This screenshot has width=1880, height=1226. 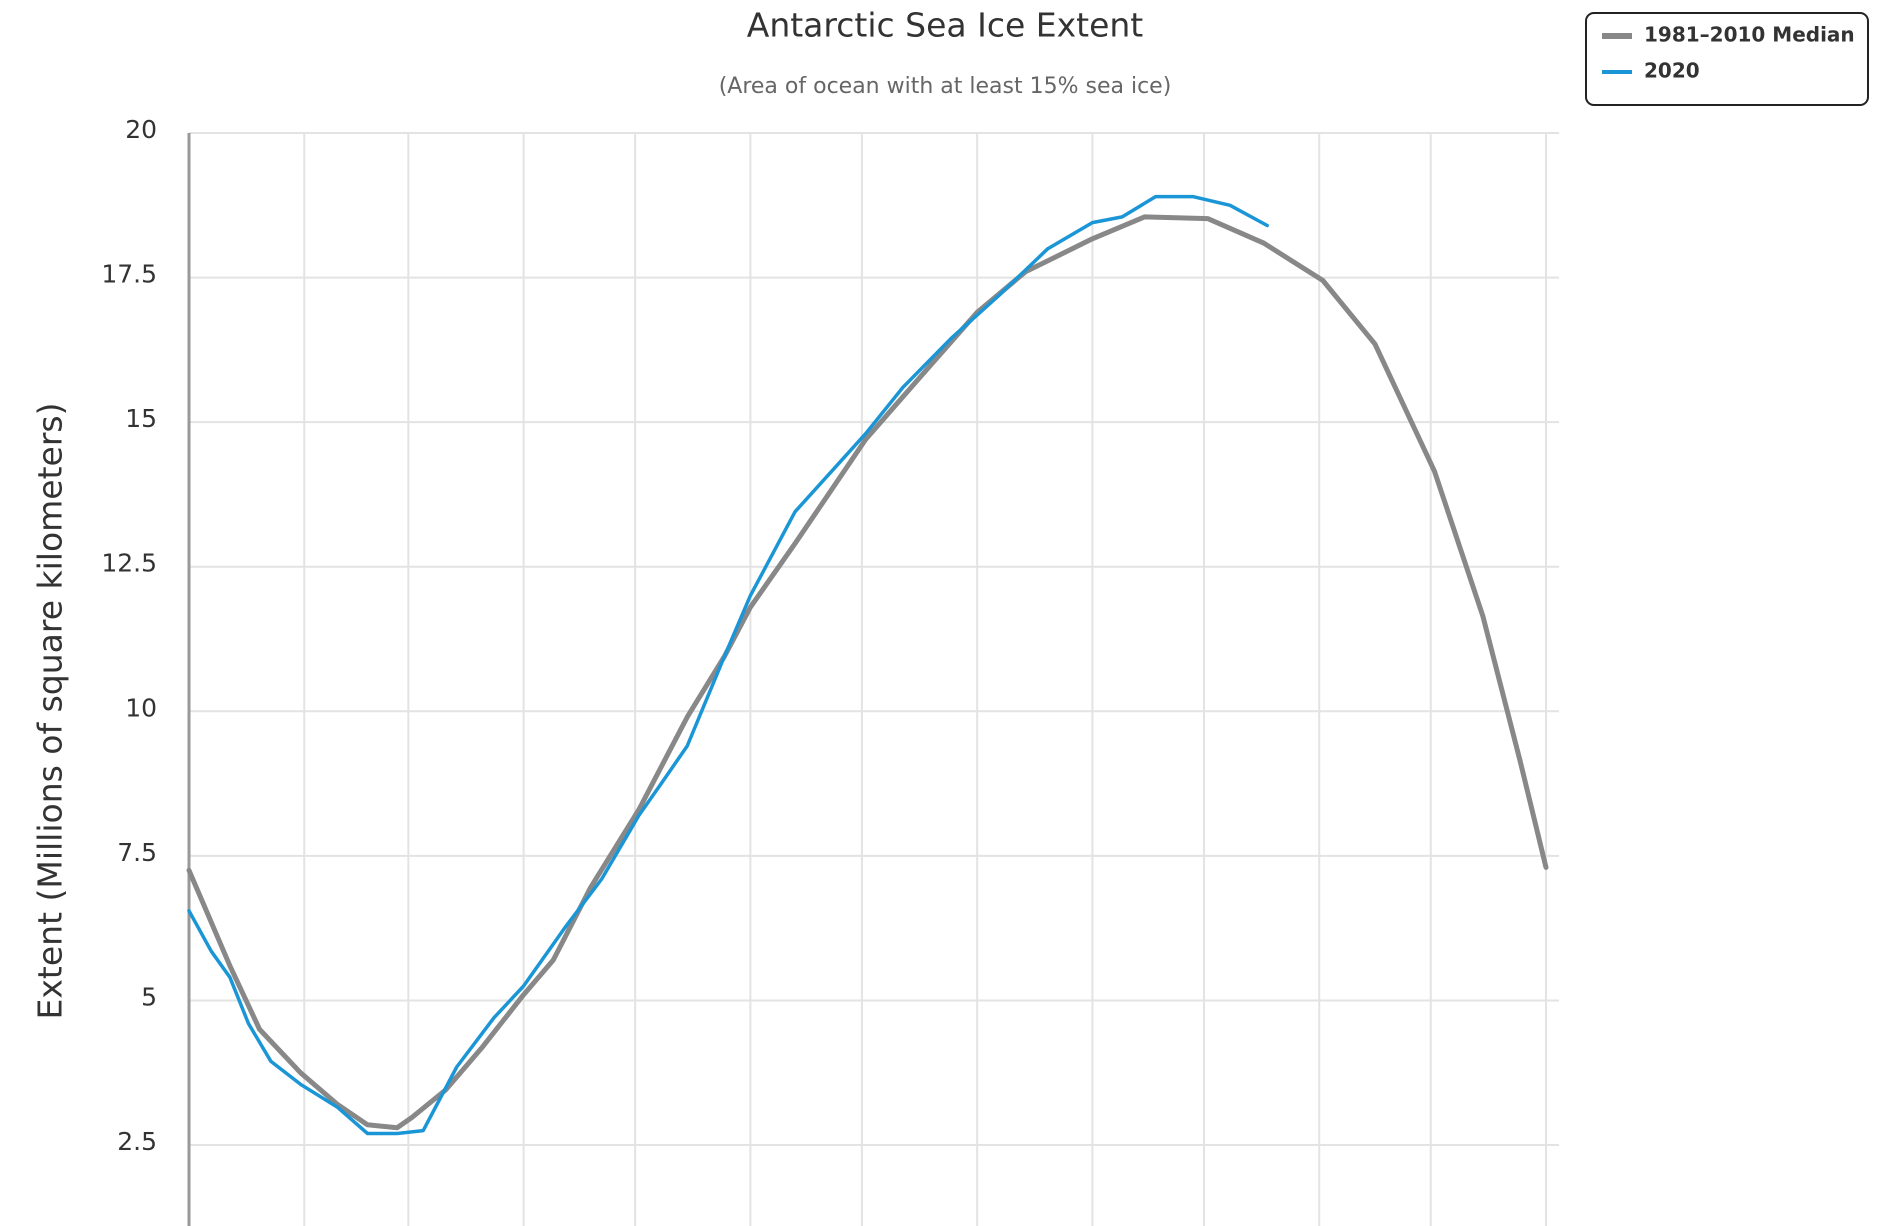 I want to click on y-tick-label: 12.5, so click(x=129, y=563).